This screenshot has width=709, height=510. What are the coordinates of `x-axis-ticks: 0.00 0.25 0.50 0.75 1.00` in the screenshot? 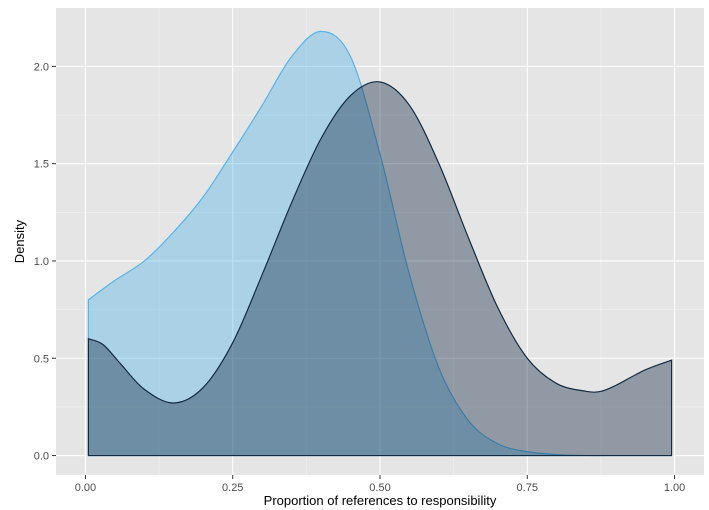 It's located at (380, 484).